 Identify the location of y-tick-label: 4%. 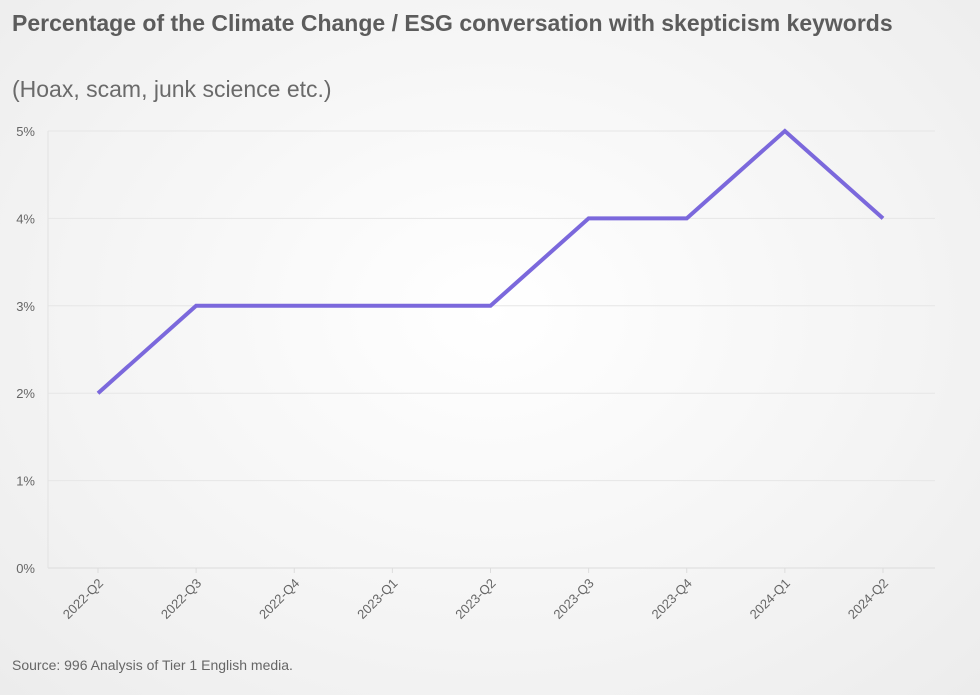
(25, 218).